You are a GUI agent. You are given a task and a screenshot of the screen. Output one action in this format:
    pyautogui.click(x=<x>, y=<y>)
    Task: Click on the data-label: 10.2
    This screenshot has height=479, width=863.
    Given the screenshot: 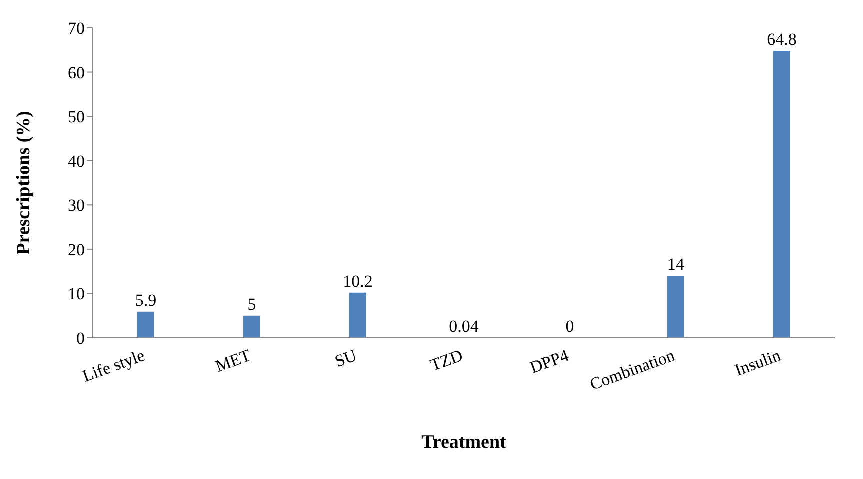 What is the action you would take?
    pyautogui.click(x=358, y=281)
    